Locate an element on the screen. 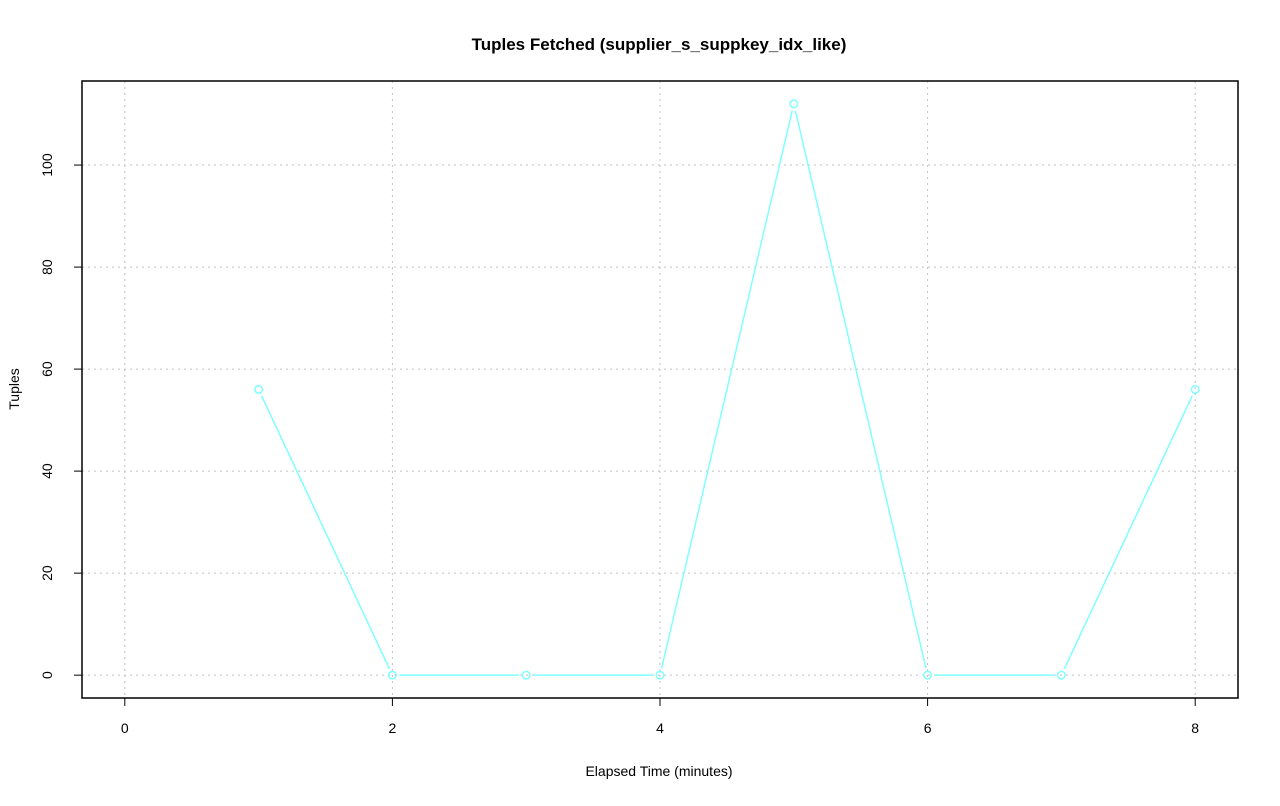 This screenshot has height=806, width=1280. y-tick-label: 0 is located at coordinates (47, 675).